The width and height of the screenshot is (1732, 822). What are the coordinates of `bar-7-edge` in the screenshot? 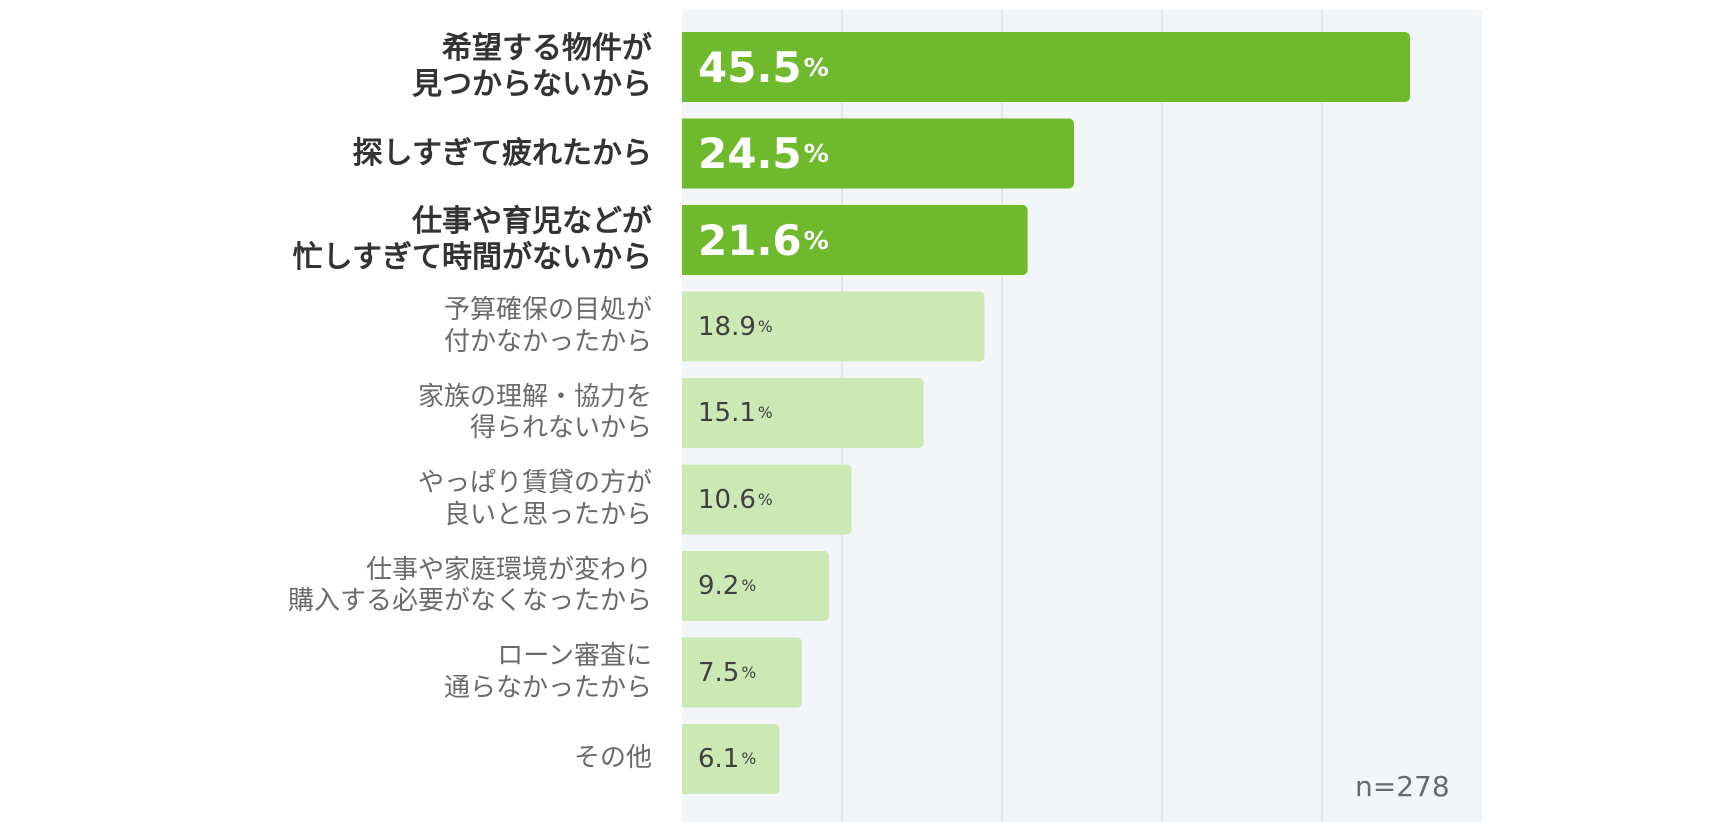 It's located at (685, 672).